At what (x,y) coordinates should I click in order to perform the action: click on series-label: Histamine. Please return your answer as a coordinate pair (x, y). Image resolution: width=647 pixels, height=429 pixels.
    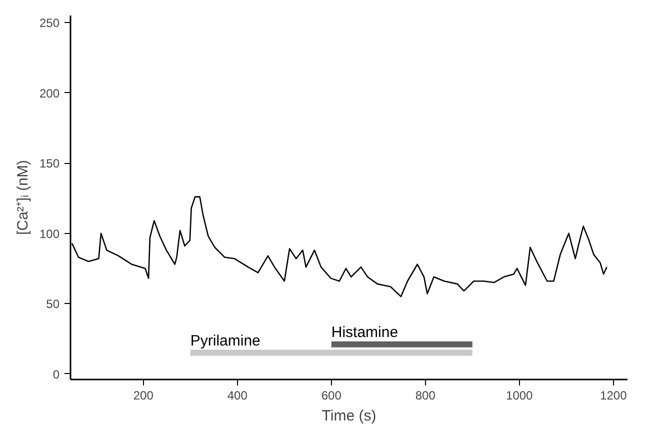
    Looking at the image, I should click on (364, 332).